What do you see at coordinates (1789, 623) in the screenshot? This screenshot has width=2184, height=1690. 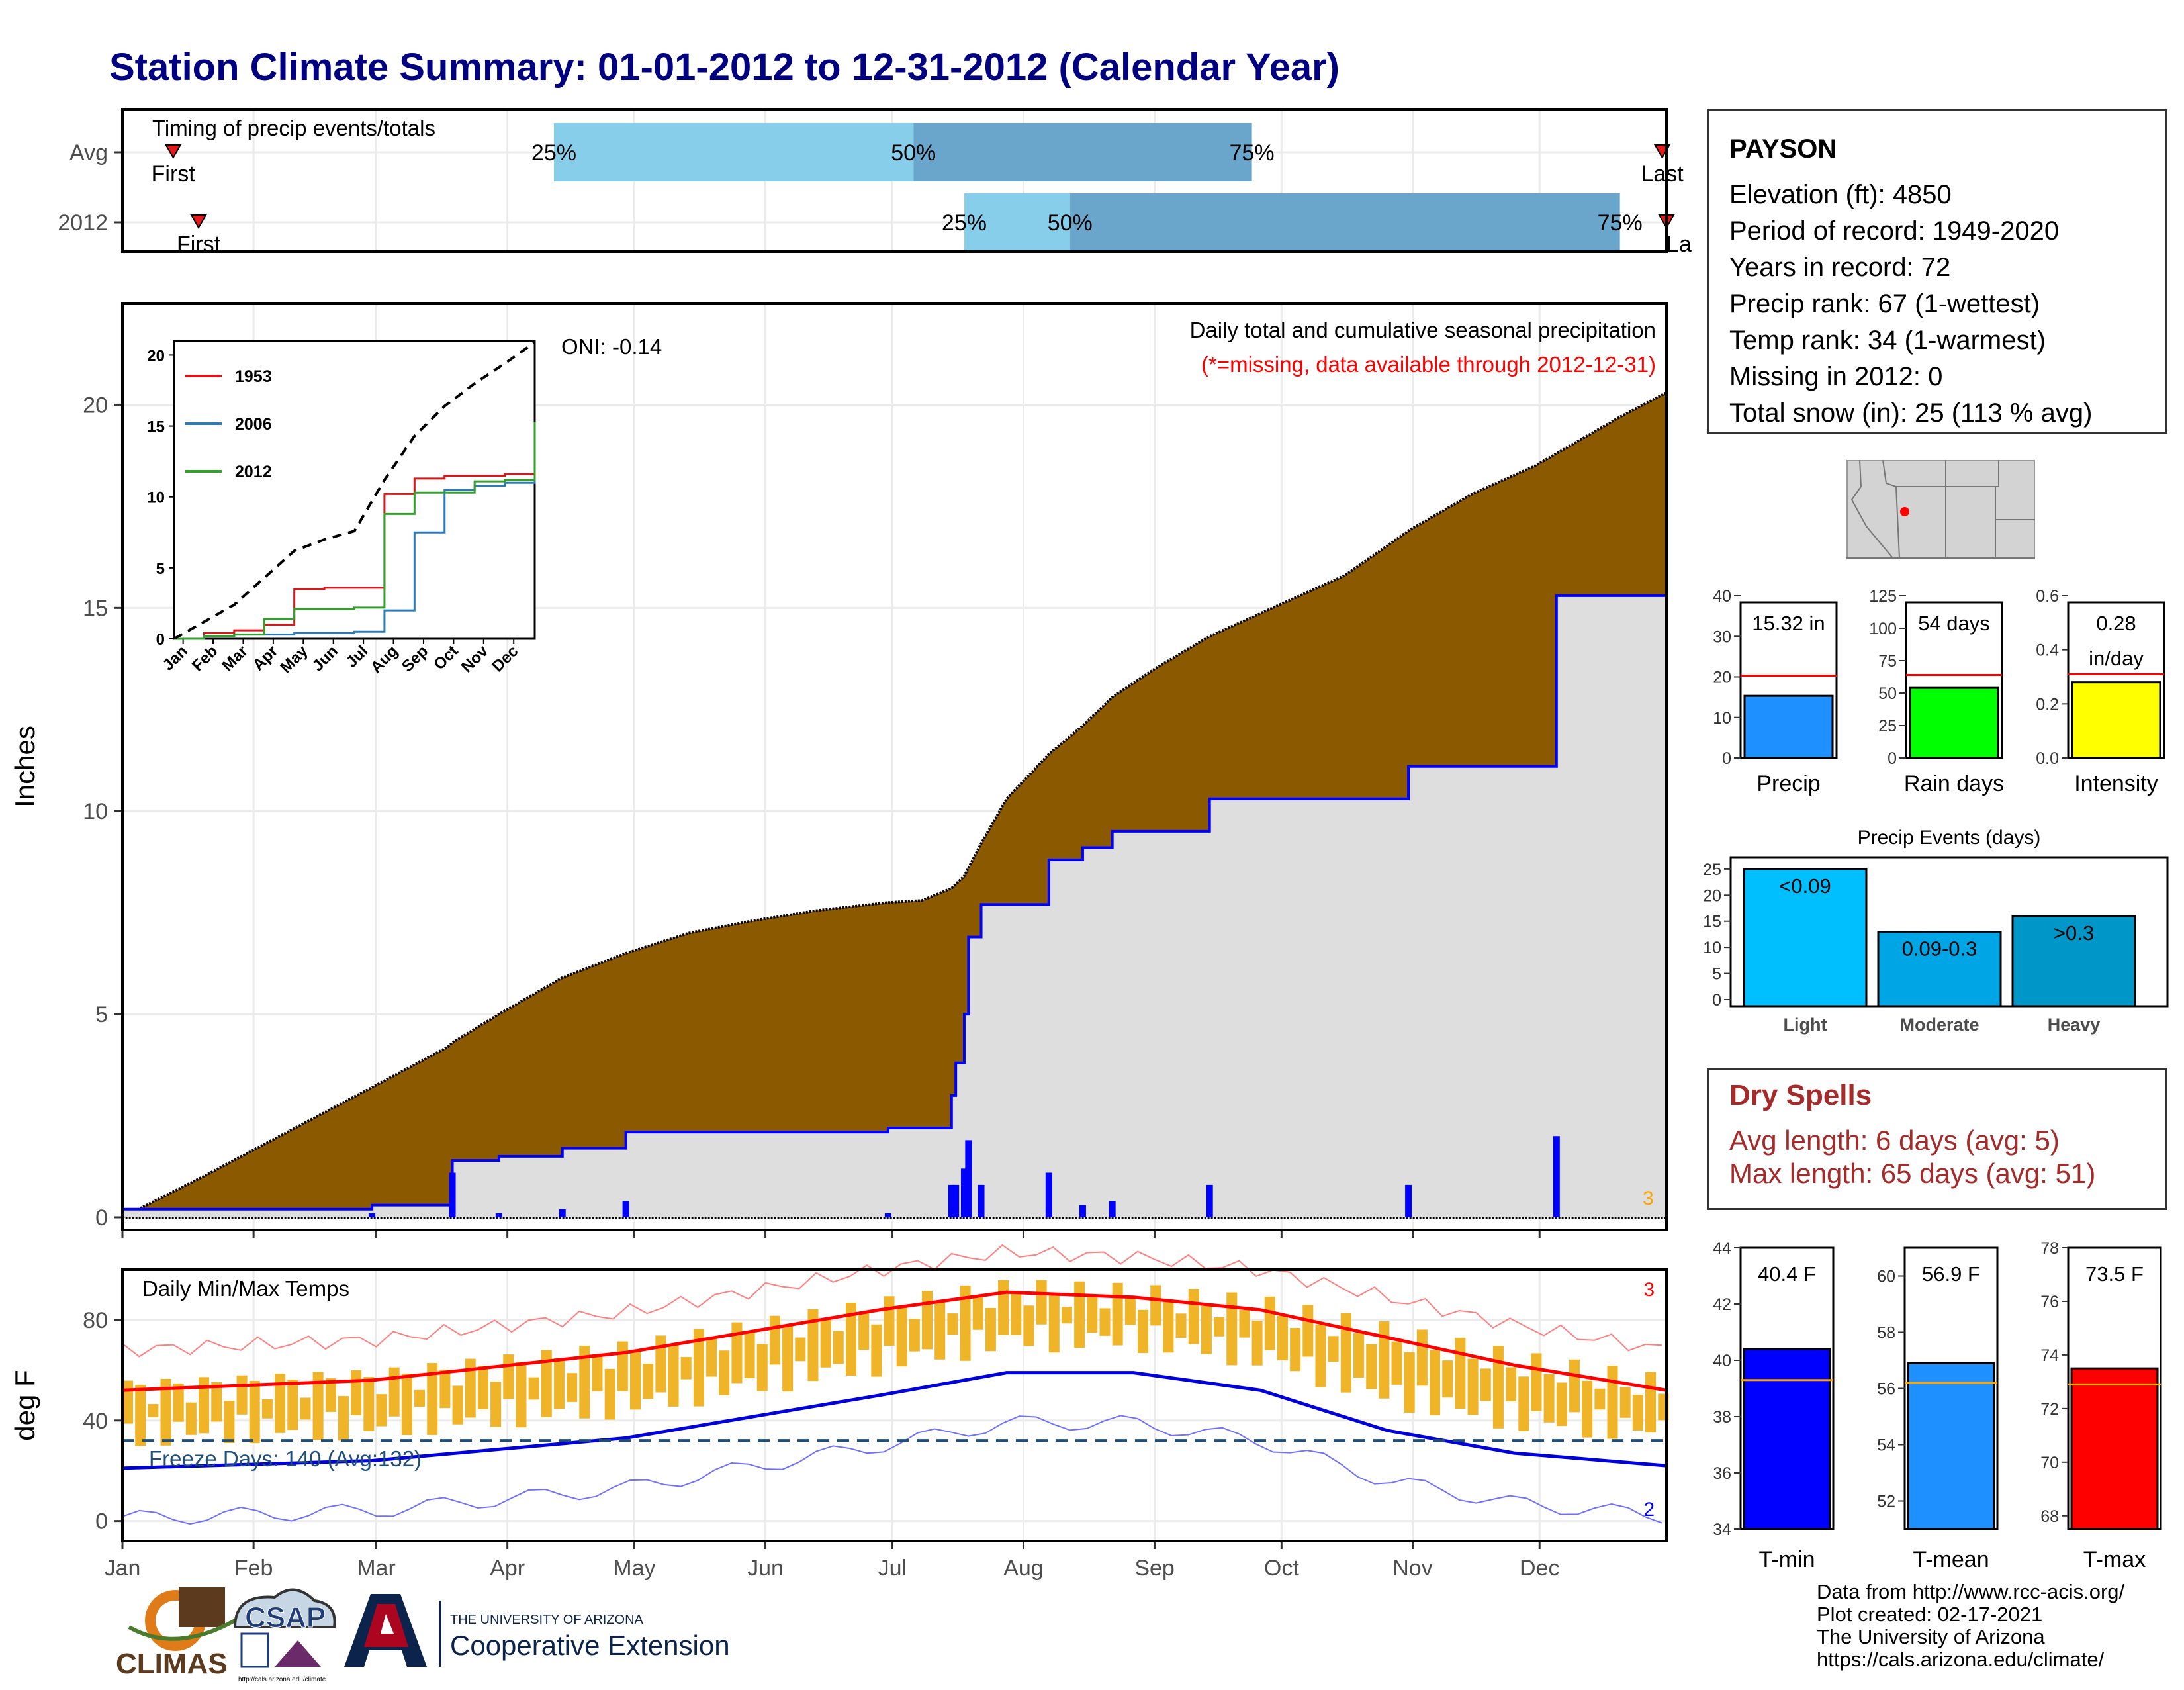 I see `mini-value-label-0: 15.32 in` at bounding box center [1789, 623].